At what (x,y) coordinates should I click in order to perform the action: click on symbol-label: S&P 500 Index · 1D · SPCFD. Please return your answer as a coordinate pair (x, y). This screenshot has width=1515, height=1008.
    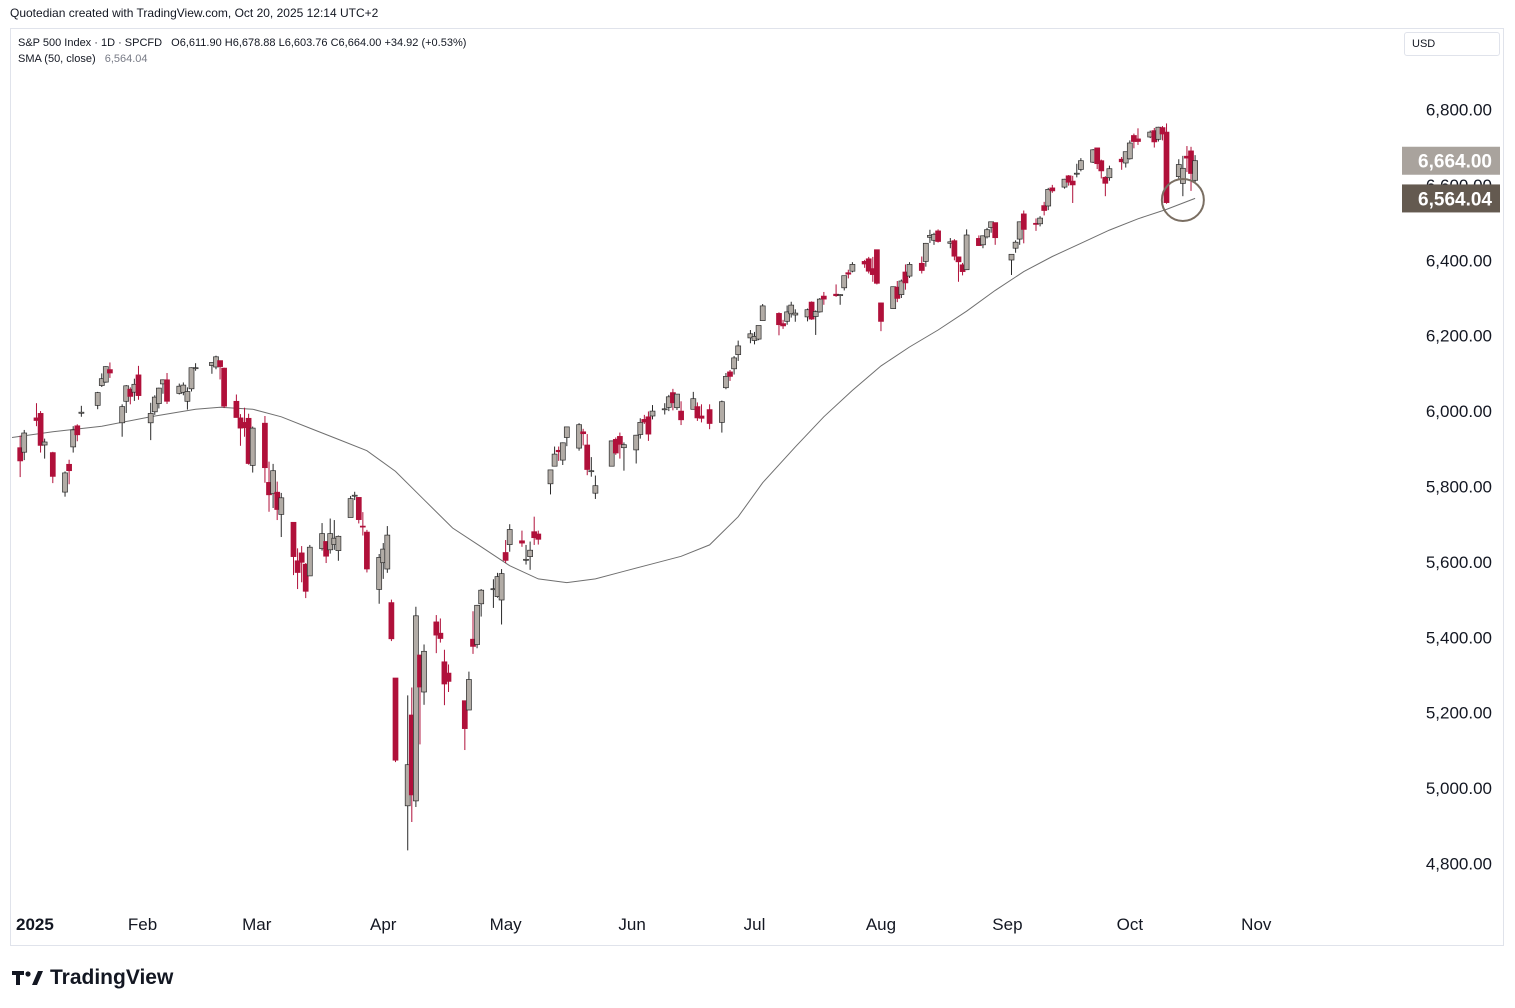
    Looking at the image, I should click on (90, 43).